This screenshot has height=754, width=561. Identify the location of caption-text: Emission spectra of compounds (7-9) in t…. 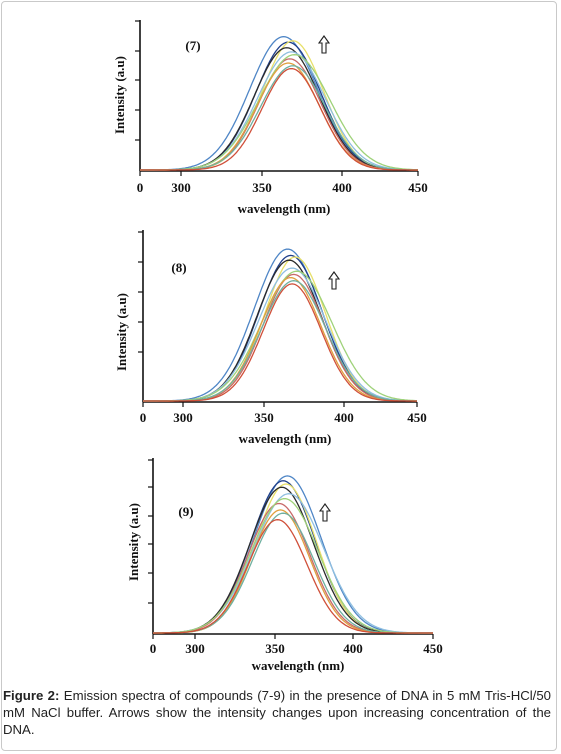
(277, 712).